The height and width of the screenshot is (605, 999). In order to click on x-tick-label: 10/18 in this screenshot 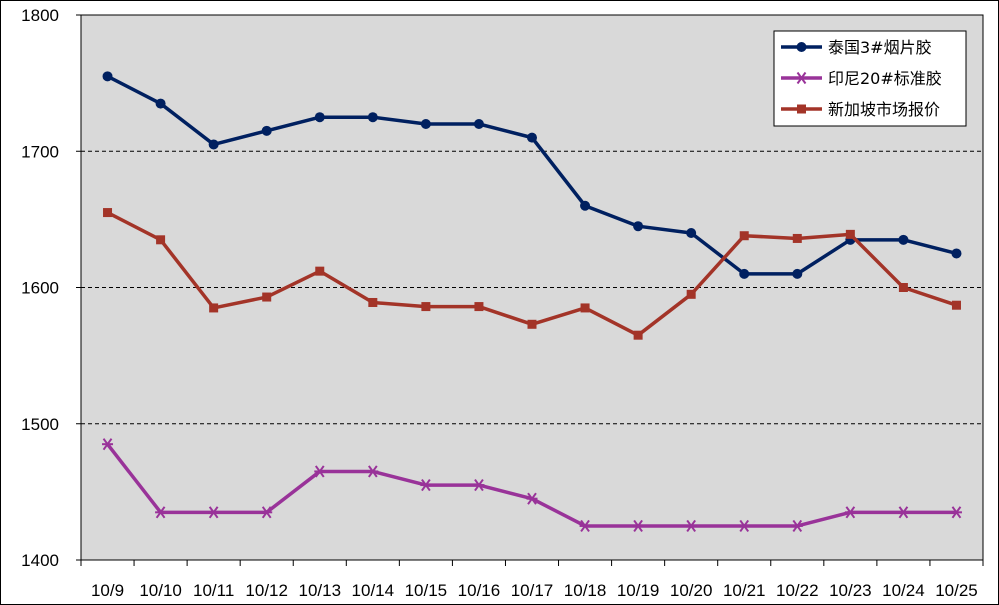, I will do `click(585, 590)`.